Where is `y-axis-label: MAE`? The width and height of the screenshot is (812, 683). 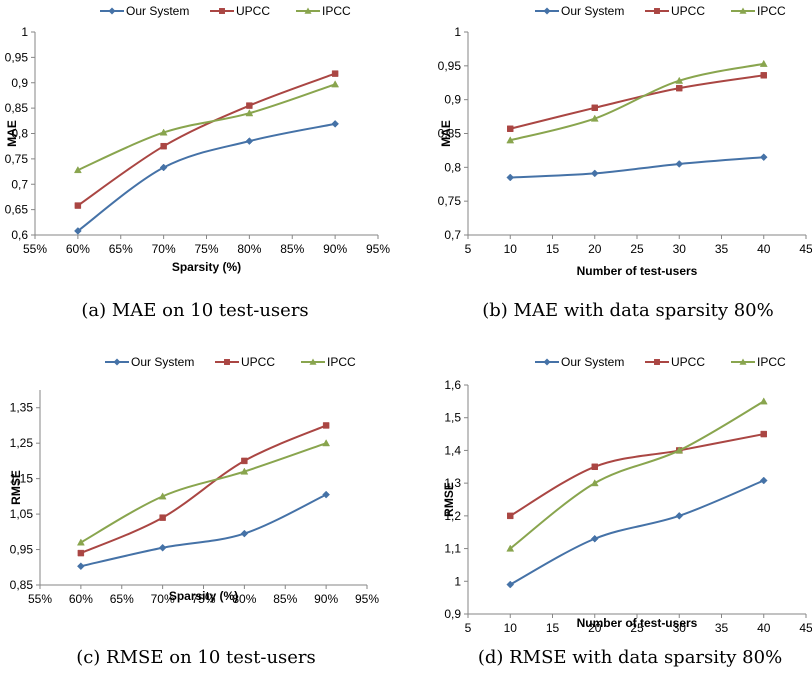
y-axis-label: MAE is located at coordinates (446, 133).